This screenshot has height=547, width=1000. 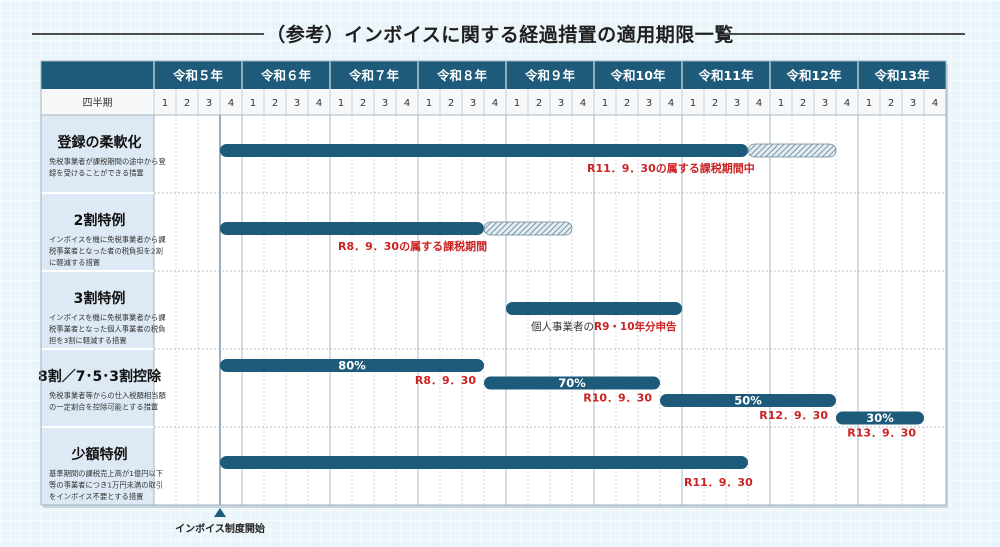 What do you see at coordinates (74, 262) in the screenshot?
I see `measure-description-line: に軽減する措置` at bounding box center [74, 262].